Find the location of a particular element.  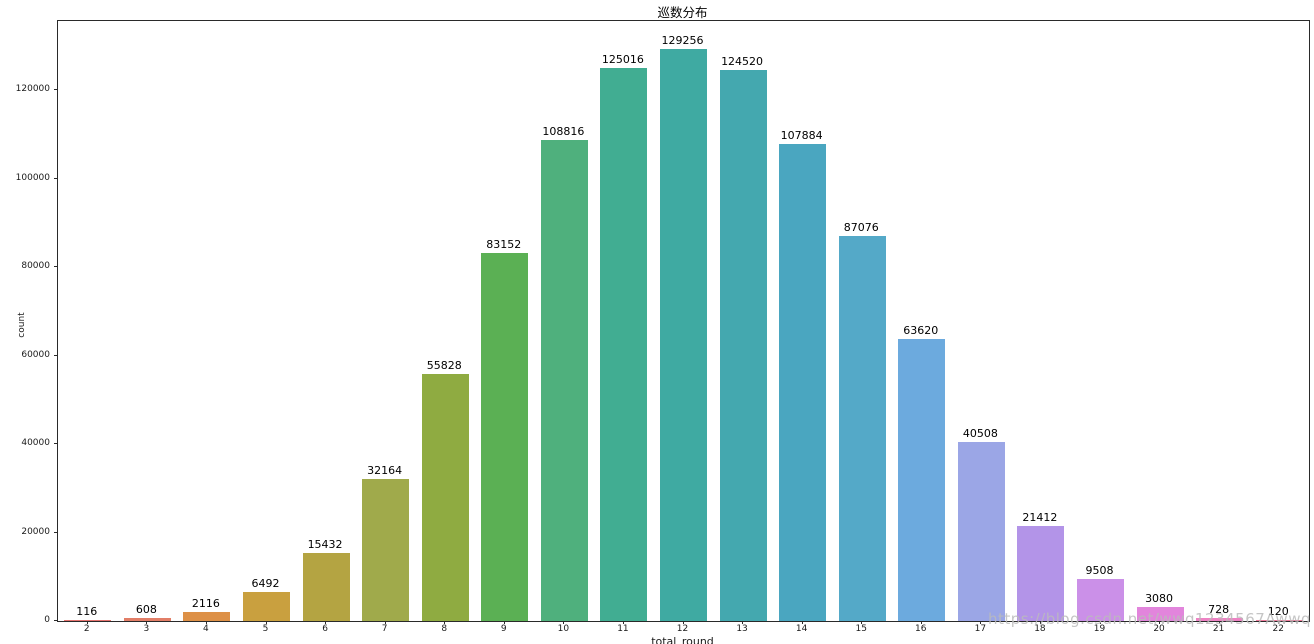

y-tick-label: 60000 is located at coordinates (35, 354).